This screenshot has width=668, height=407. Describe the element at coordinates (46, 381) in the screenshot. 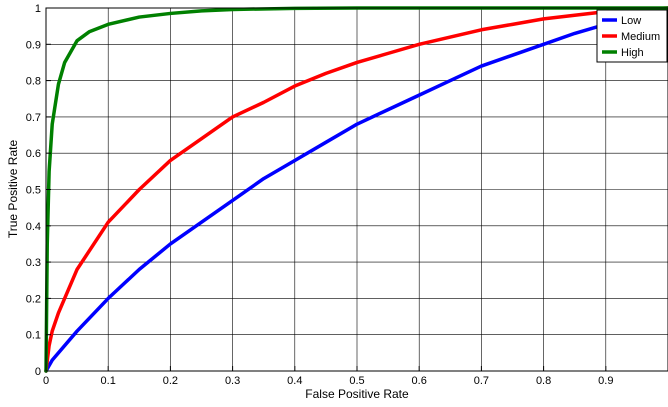

I see `x-tick-label: 0` at that location.